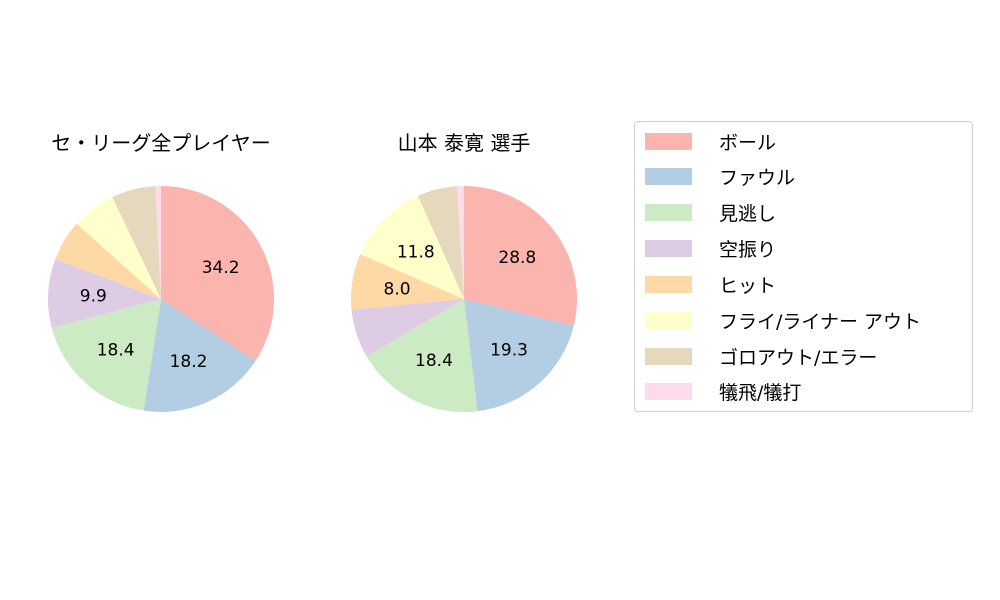  What do you see at coordinates (711, 212) in the screenshot?
I see `legend-item-called-strike: 見逃し` at bounding box center [711, 212].